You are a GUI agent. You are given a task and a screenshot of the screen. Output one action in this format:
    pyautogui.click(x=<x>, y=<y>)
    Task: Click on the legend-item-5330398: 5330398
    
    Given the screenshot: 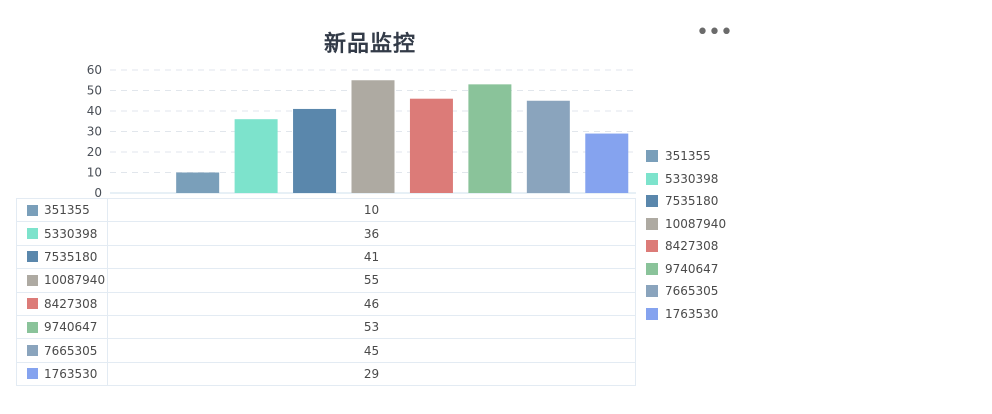 What is the action you would take?
    pyautogui.click(x=686, y=179)
    